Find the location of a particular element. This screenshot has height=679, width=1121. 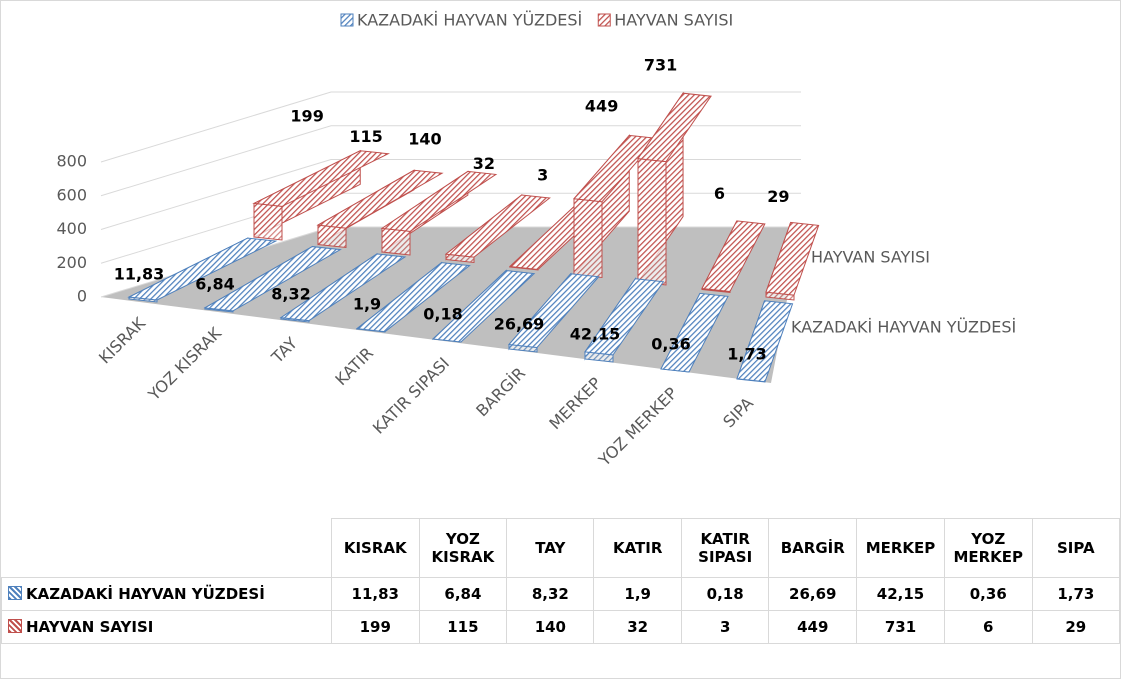

data-label: 199 is located at coordinates (306, 116).